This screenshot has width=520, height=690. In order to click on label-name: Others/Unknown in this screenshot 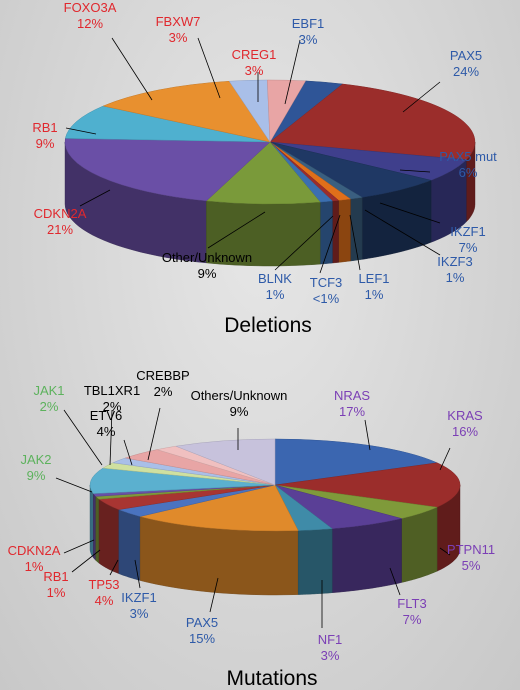, I will do `click(239, 395)`.